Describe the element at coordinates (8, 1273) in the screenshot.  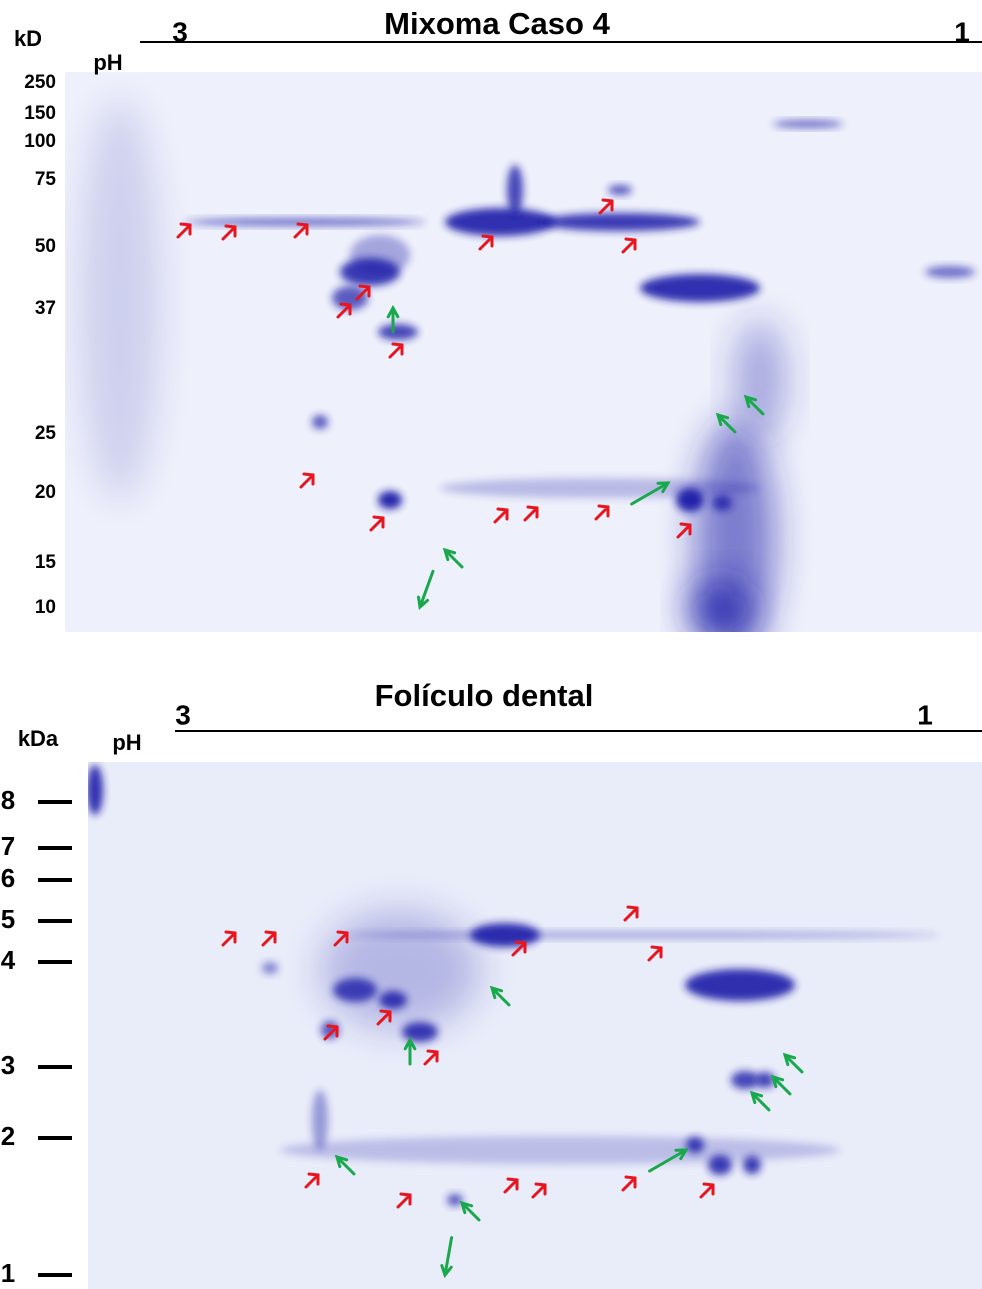
I see `marker-label: 1` at that location.